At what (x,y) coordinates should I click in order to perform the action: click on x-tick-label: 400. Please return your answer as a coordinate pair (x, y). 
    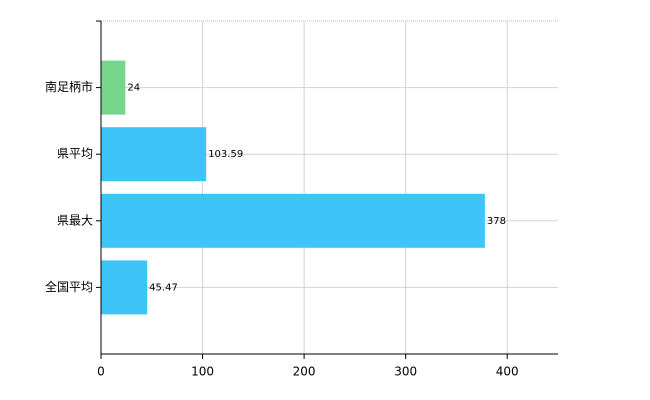
    Looking at the image, I should click on (507, 372).